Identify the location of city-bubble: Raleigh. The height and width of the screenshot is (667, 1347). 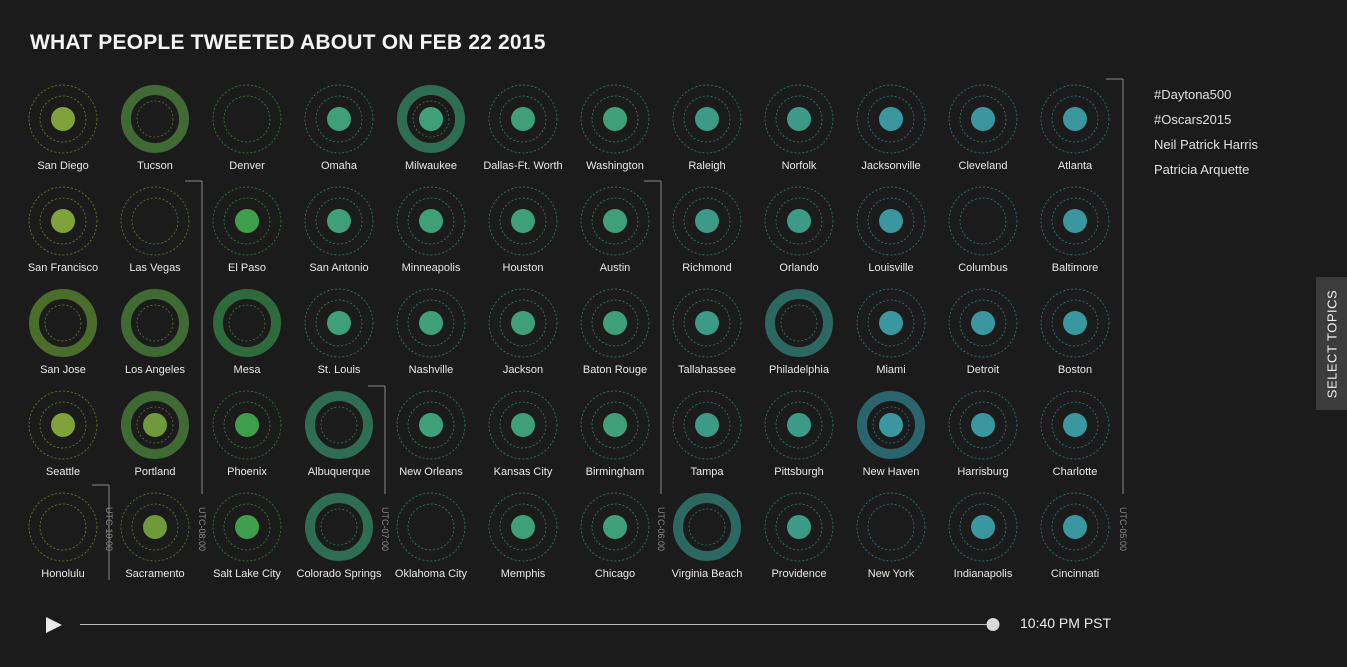
(707, 128).